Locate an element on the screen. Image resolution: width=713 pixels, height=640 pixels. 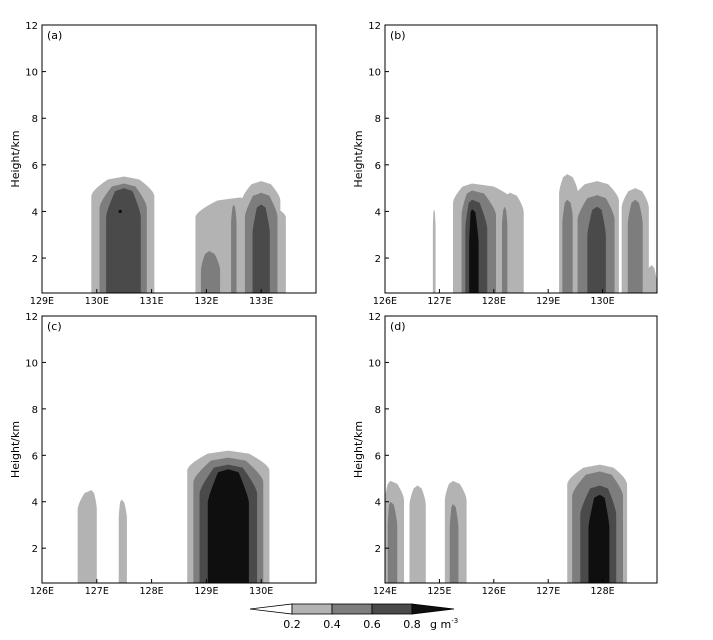
contour-cell-6-level-0.4 is located at coordinates (635, 246).